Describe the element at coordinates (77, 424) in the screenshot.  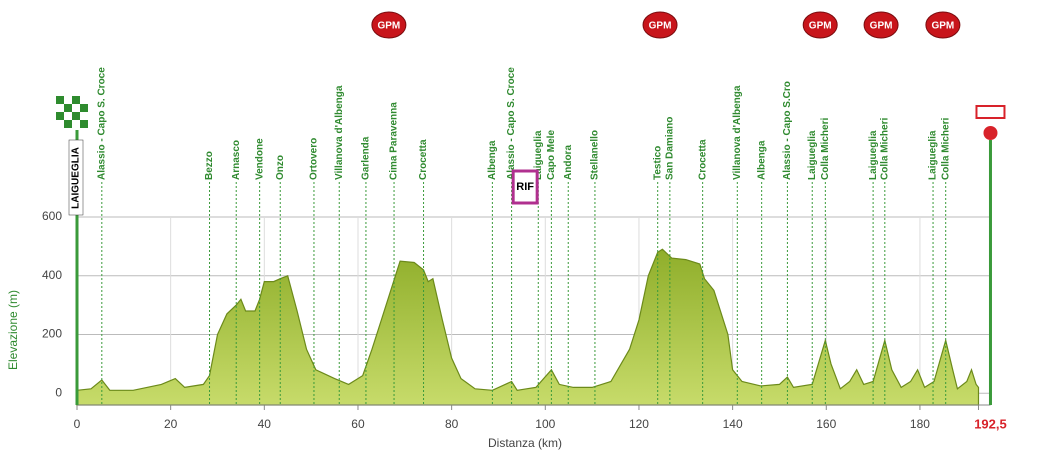
I see `x-tick-label: 0` at that location.